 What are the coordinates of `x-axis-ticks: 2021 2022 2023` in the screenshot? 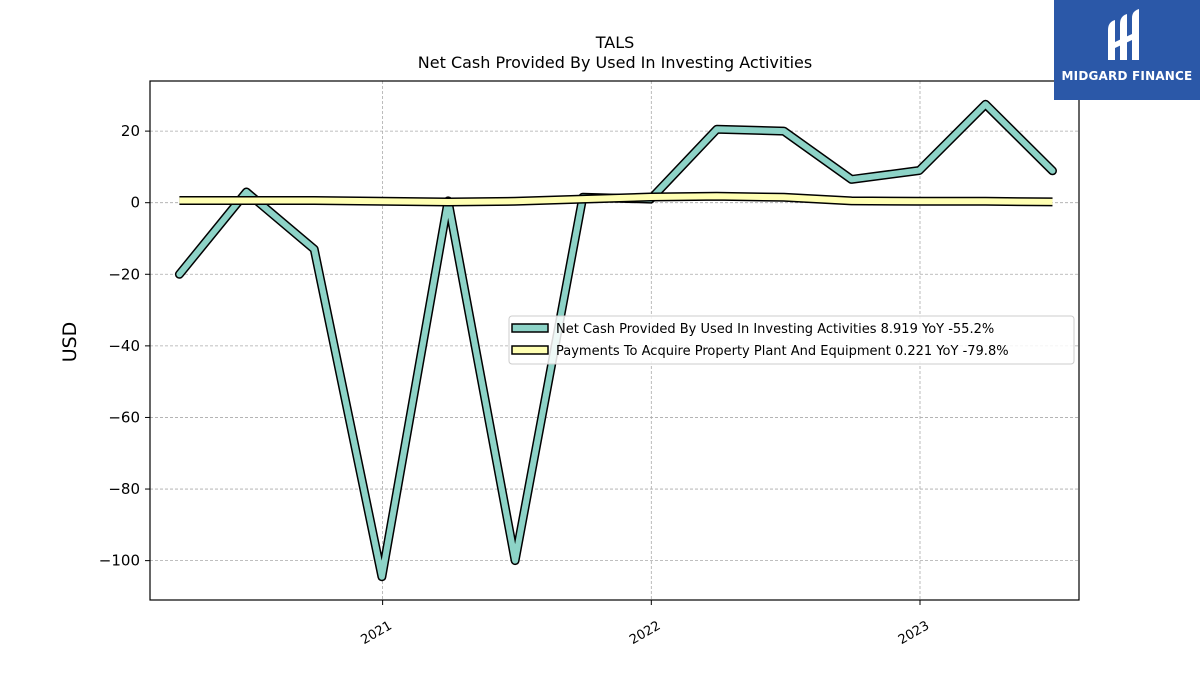 It's located at (645, 624).